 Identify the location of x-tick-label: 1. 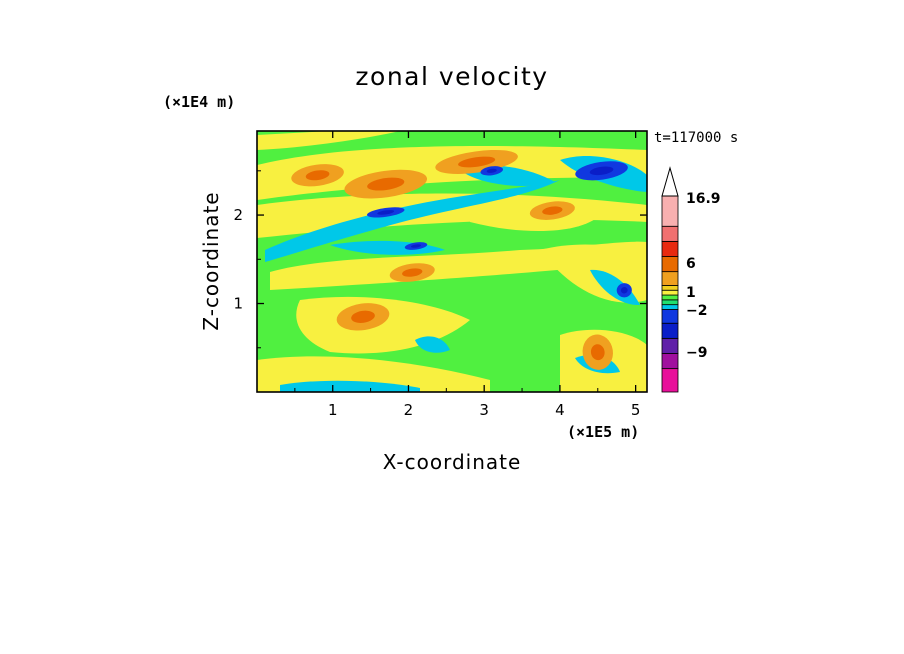
(333, 410).